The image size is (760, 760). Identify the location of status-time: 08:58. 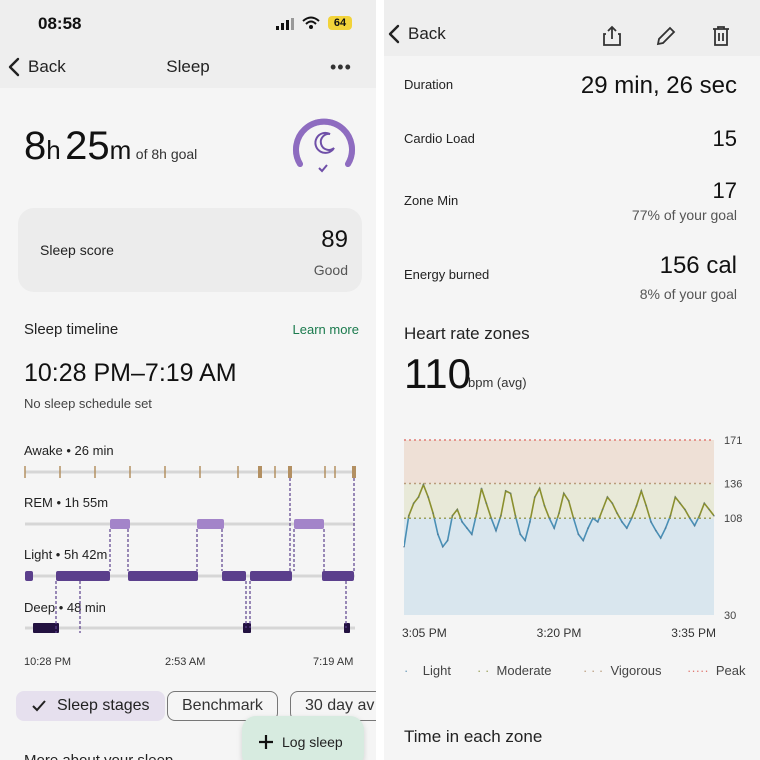
(60, 23).